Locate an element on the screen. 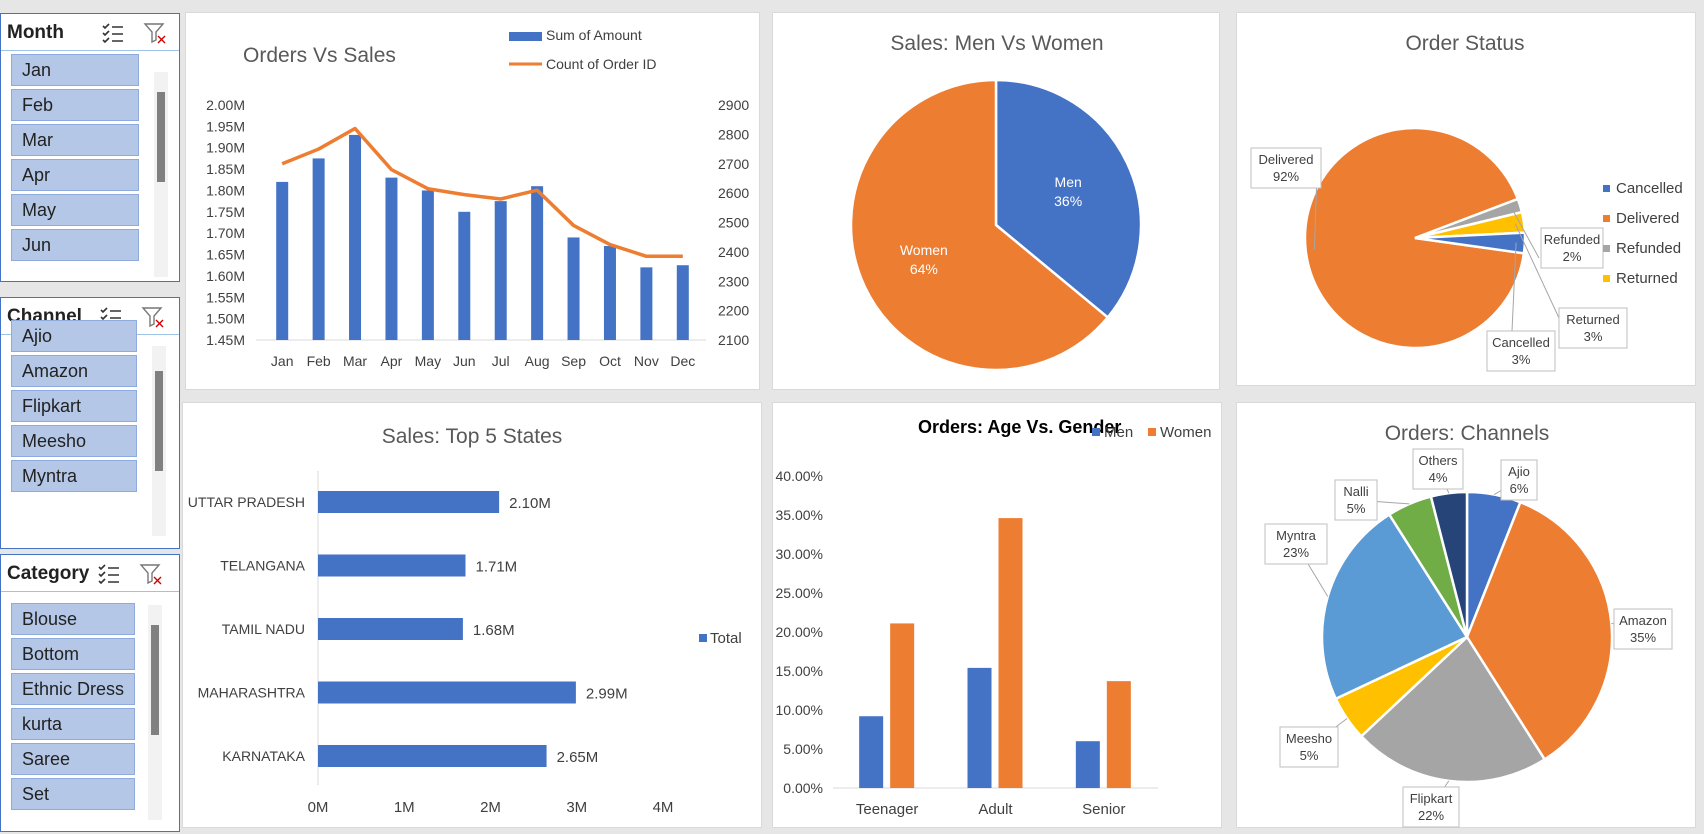  legend-label: Delivered is located at coordinates (1647, 218).